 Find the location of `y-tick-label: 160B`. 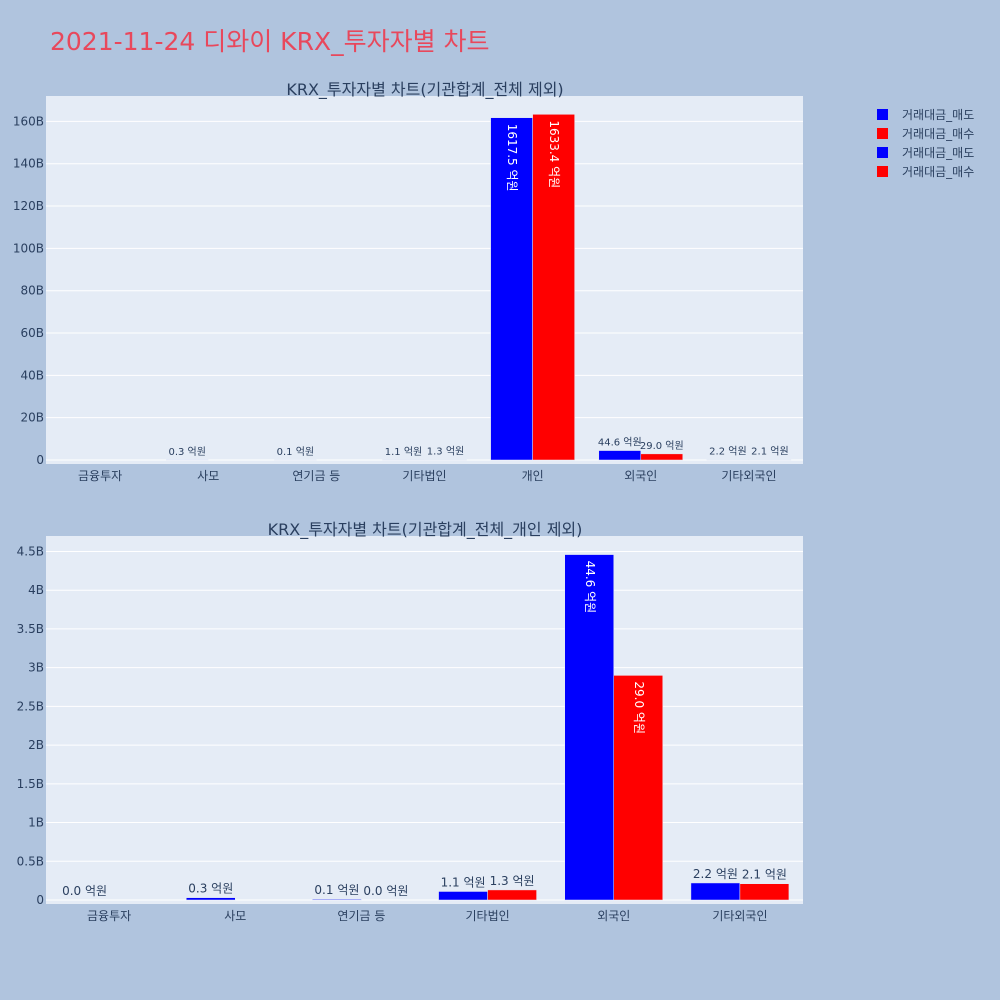

y-tick-label: 160B is located at coordinates (28, 121).